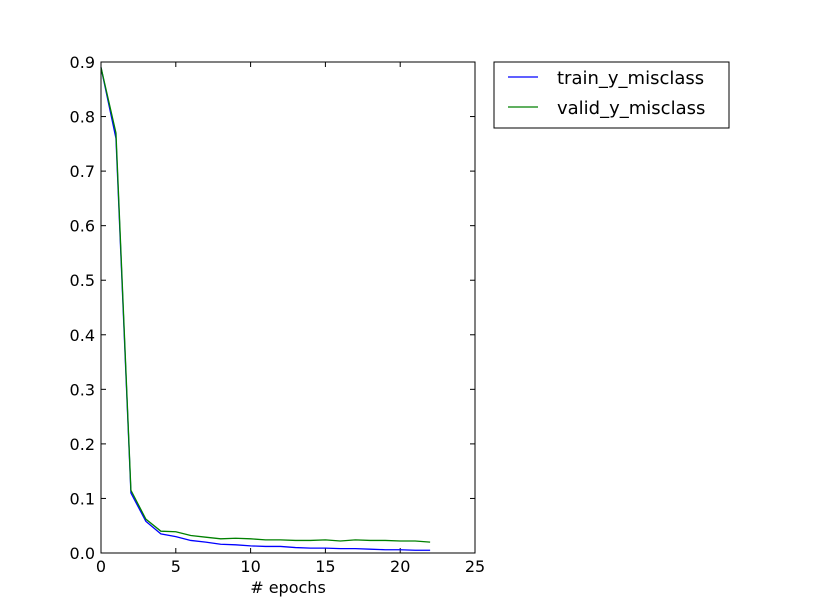  I want to click on legend-box, so click(611, 95).